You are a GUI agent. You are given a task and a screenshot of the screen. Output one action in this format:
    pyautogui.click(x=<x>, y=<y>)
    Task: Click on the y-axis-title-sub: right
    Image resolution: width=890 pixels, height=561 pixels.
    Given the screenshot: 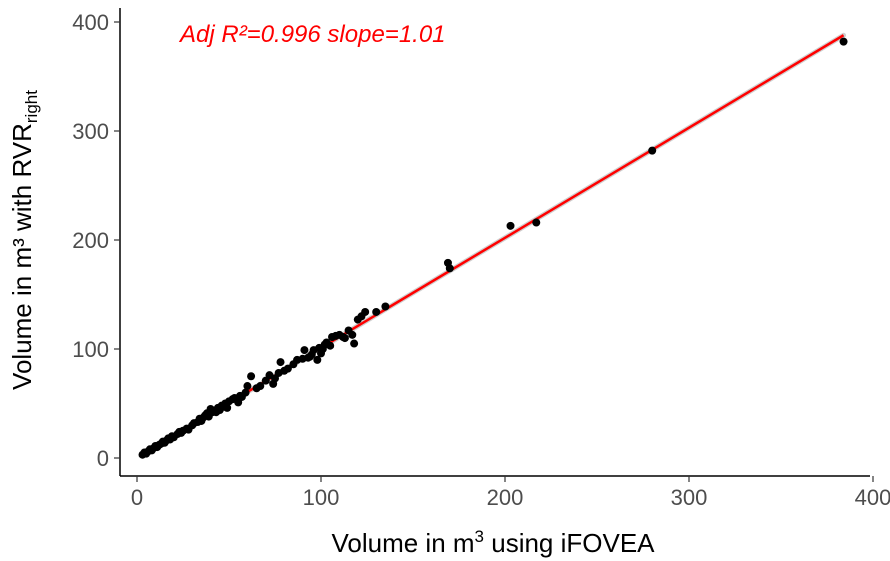 What is the action you would take?
    pyautogui.click(x=31, y=106)
    